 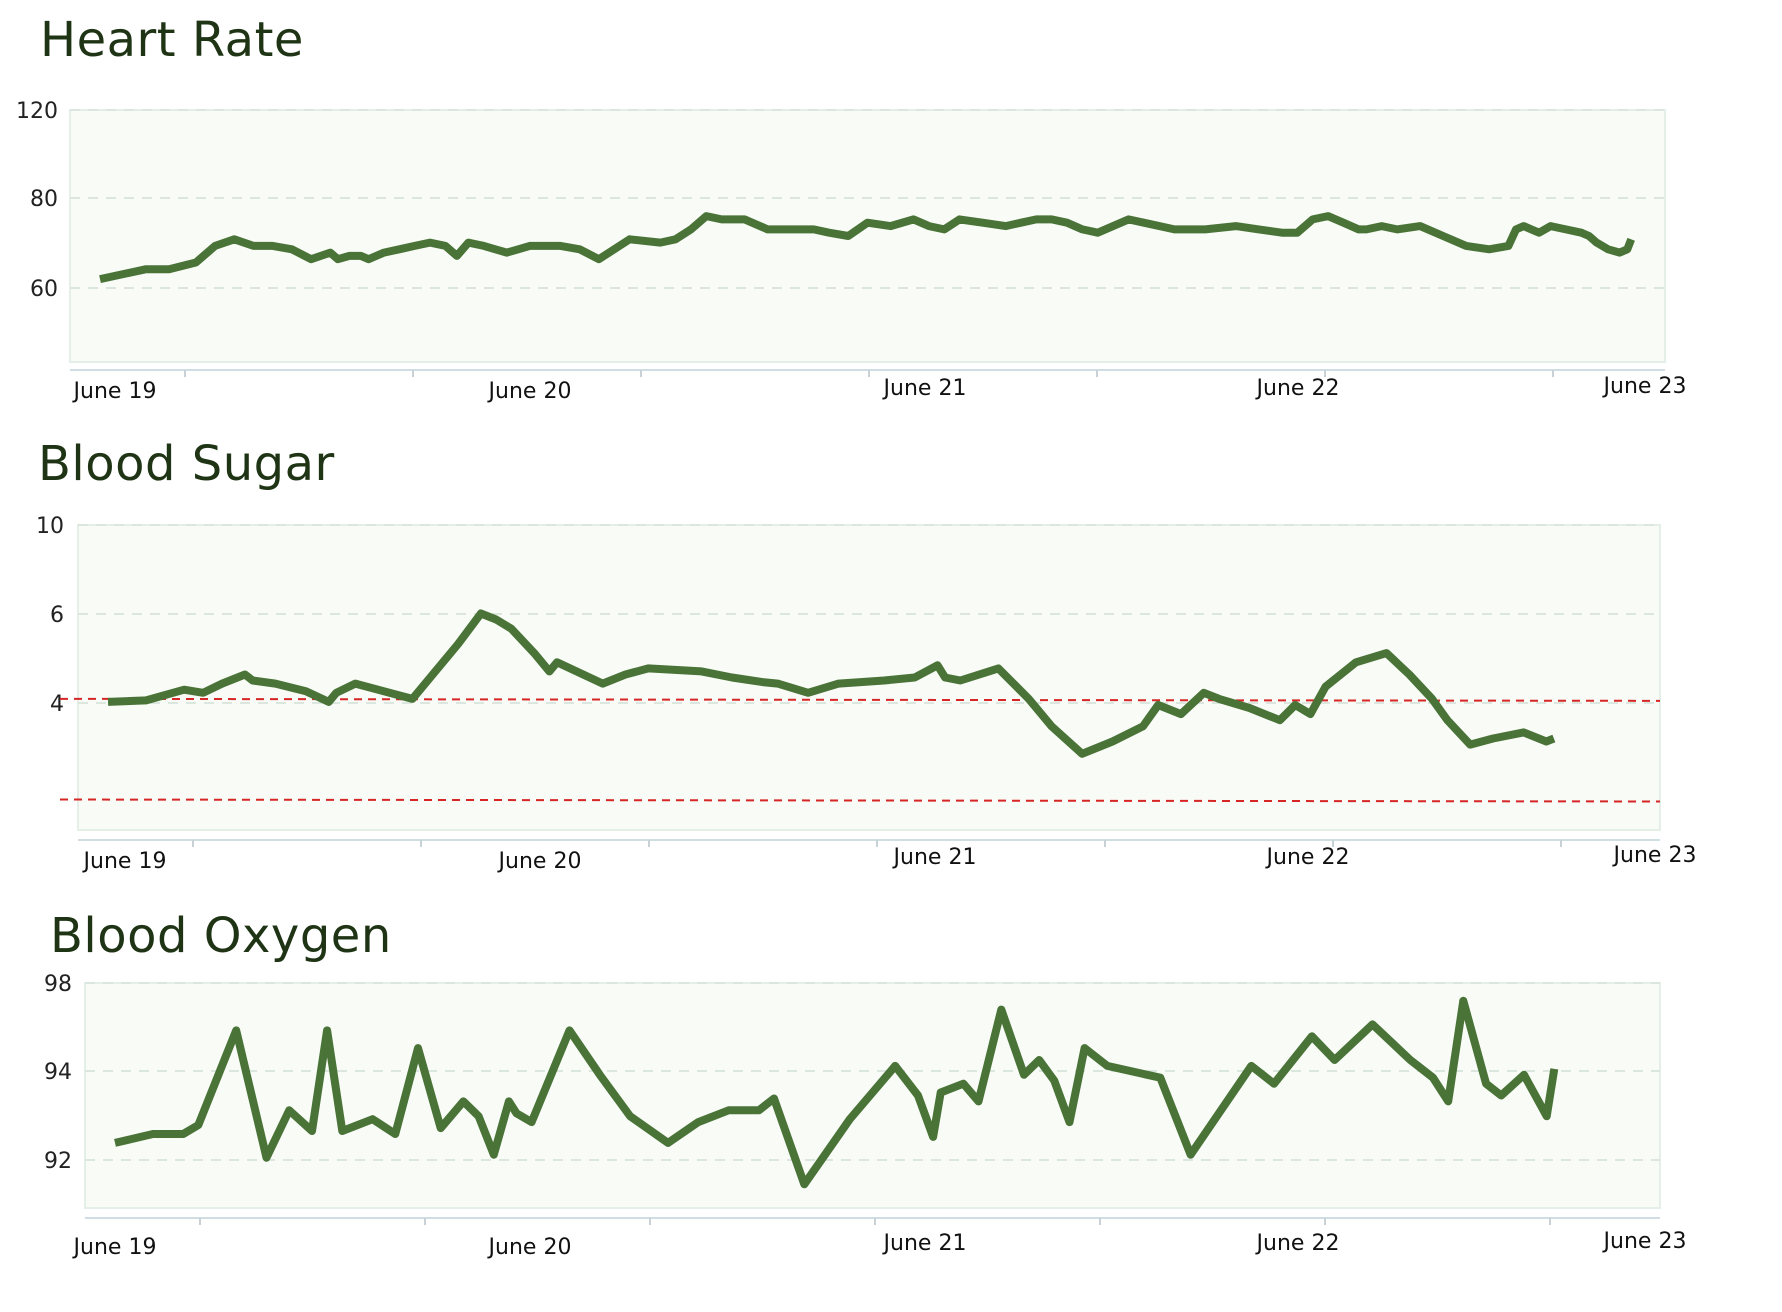 I want to click on y-tick-label: 92, so click(x=58, y=1161).